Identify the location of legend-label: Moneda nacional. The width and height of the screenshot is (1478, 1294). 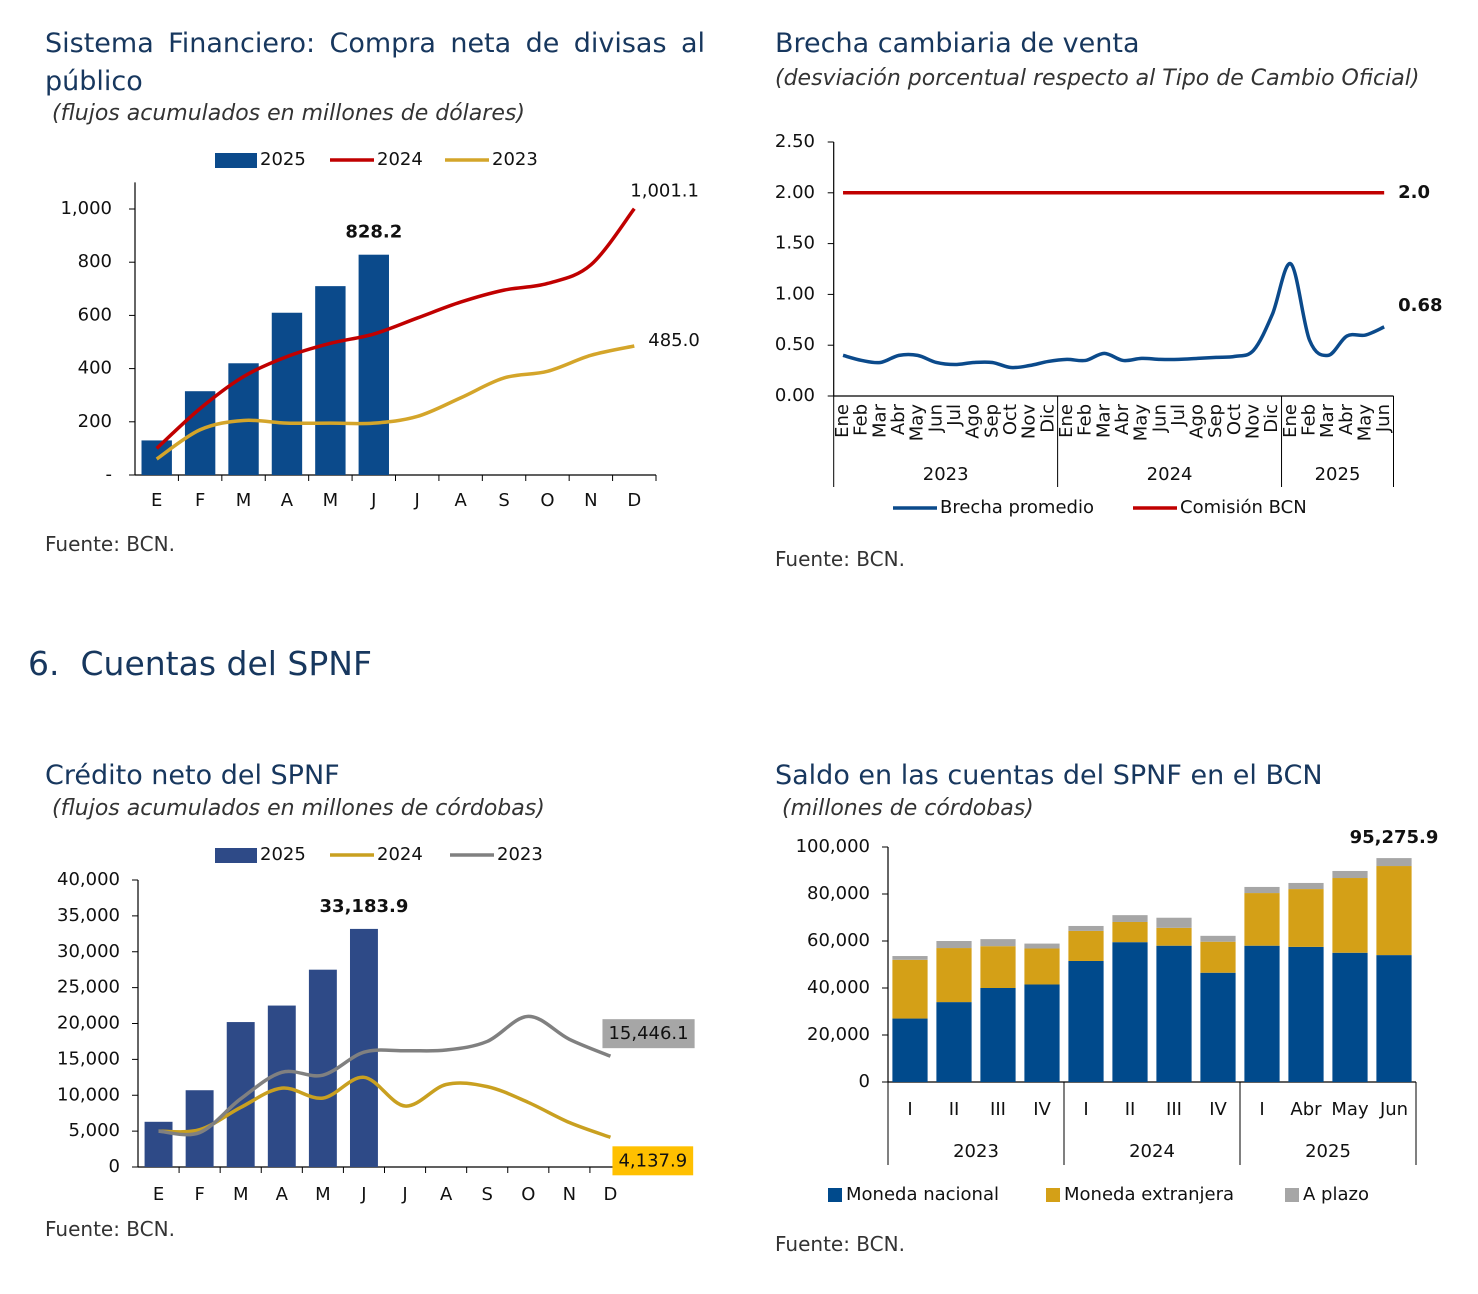
(922, 1194).